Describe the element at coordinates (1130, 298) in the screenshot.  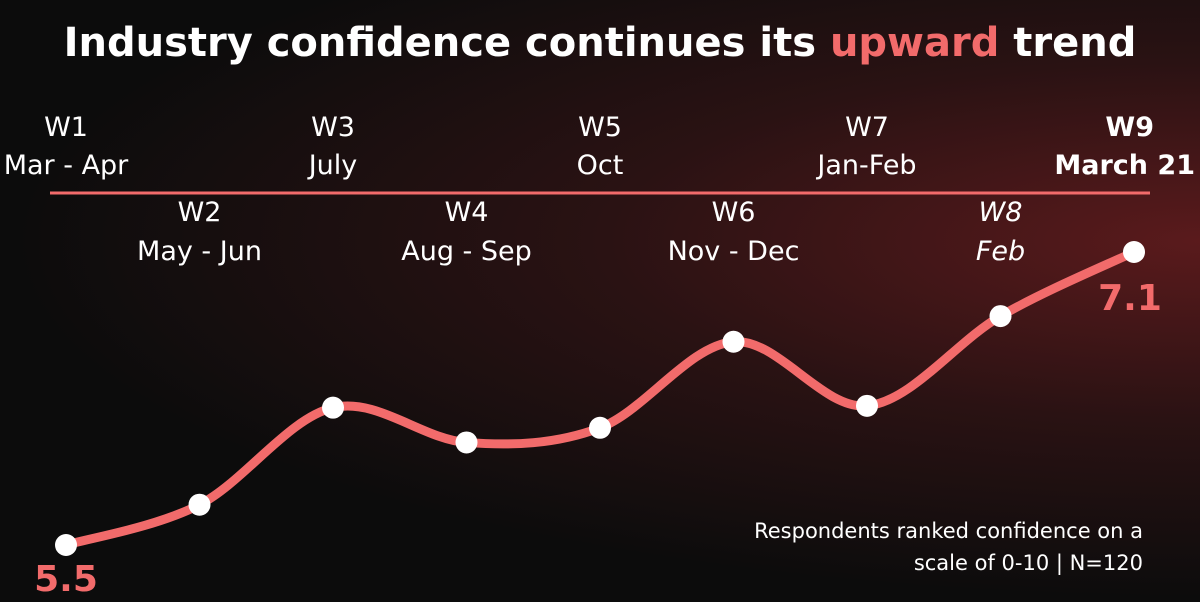
I see `data-label: 7.1` at that location.